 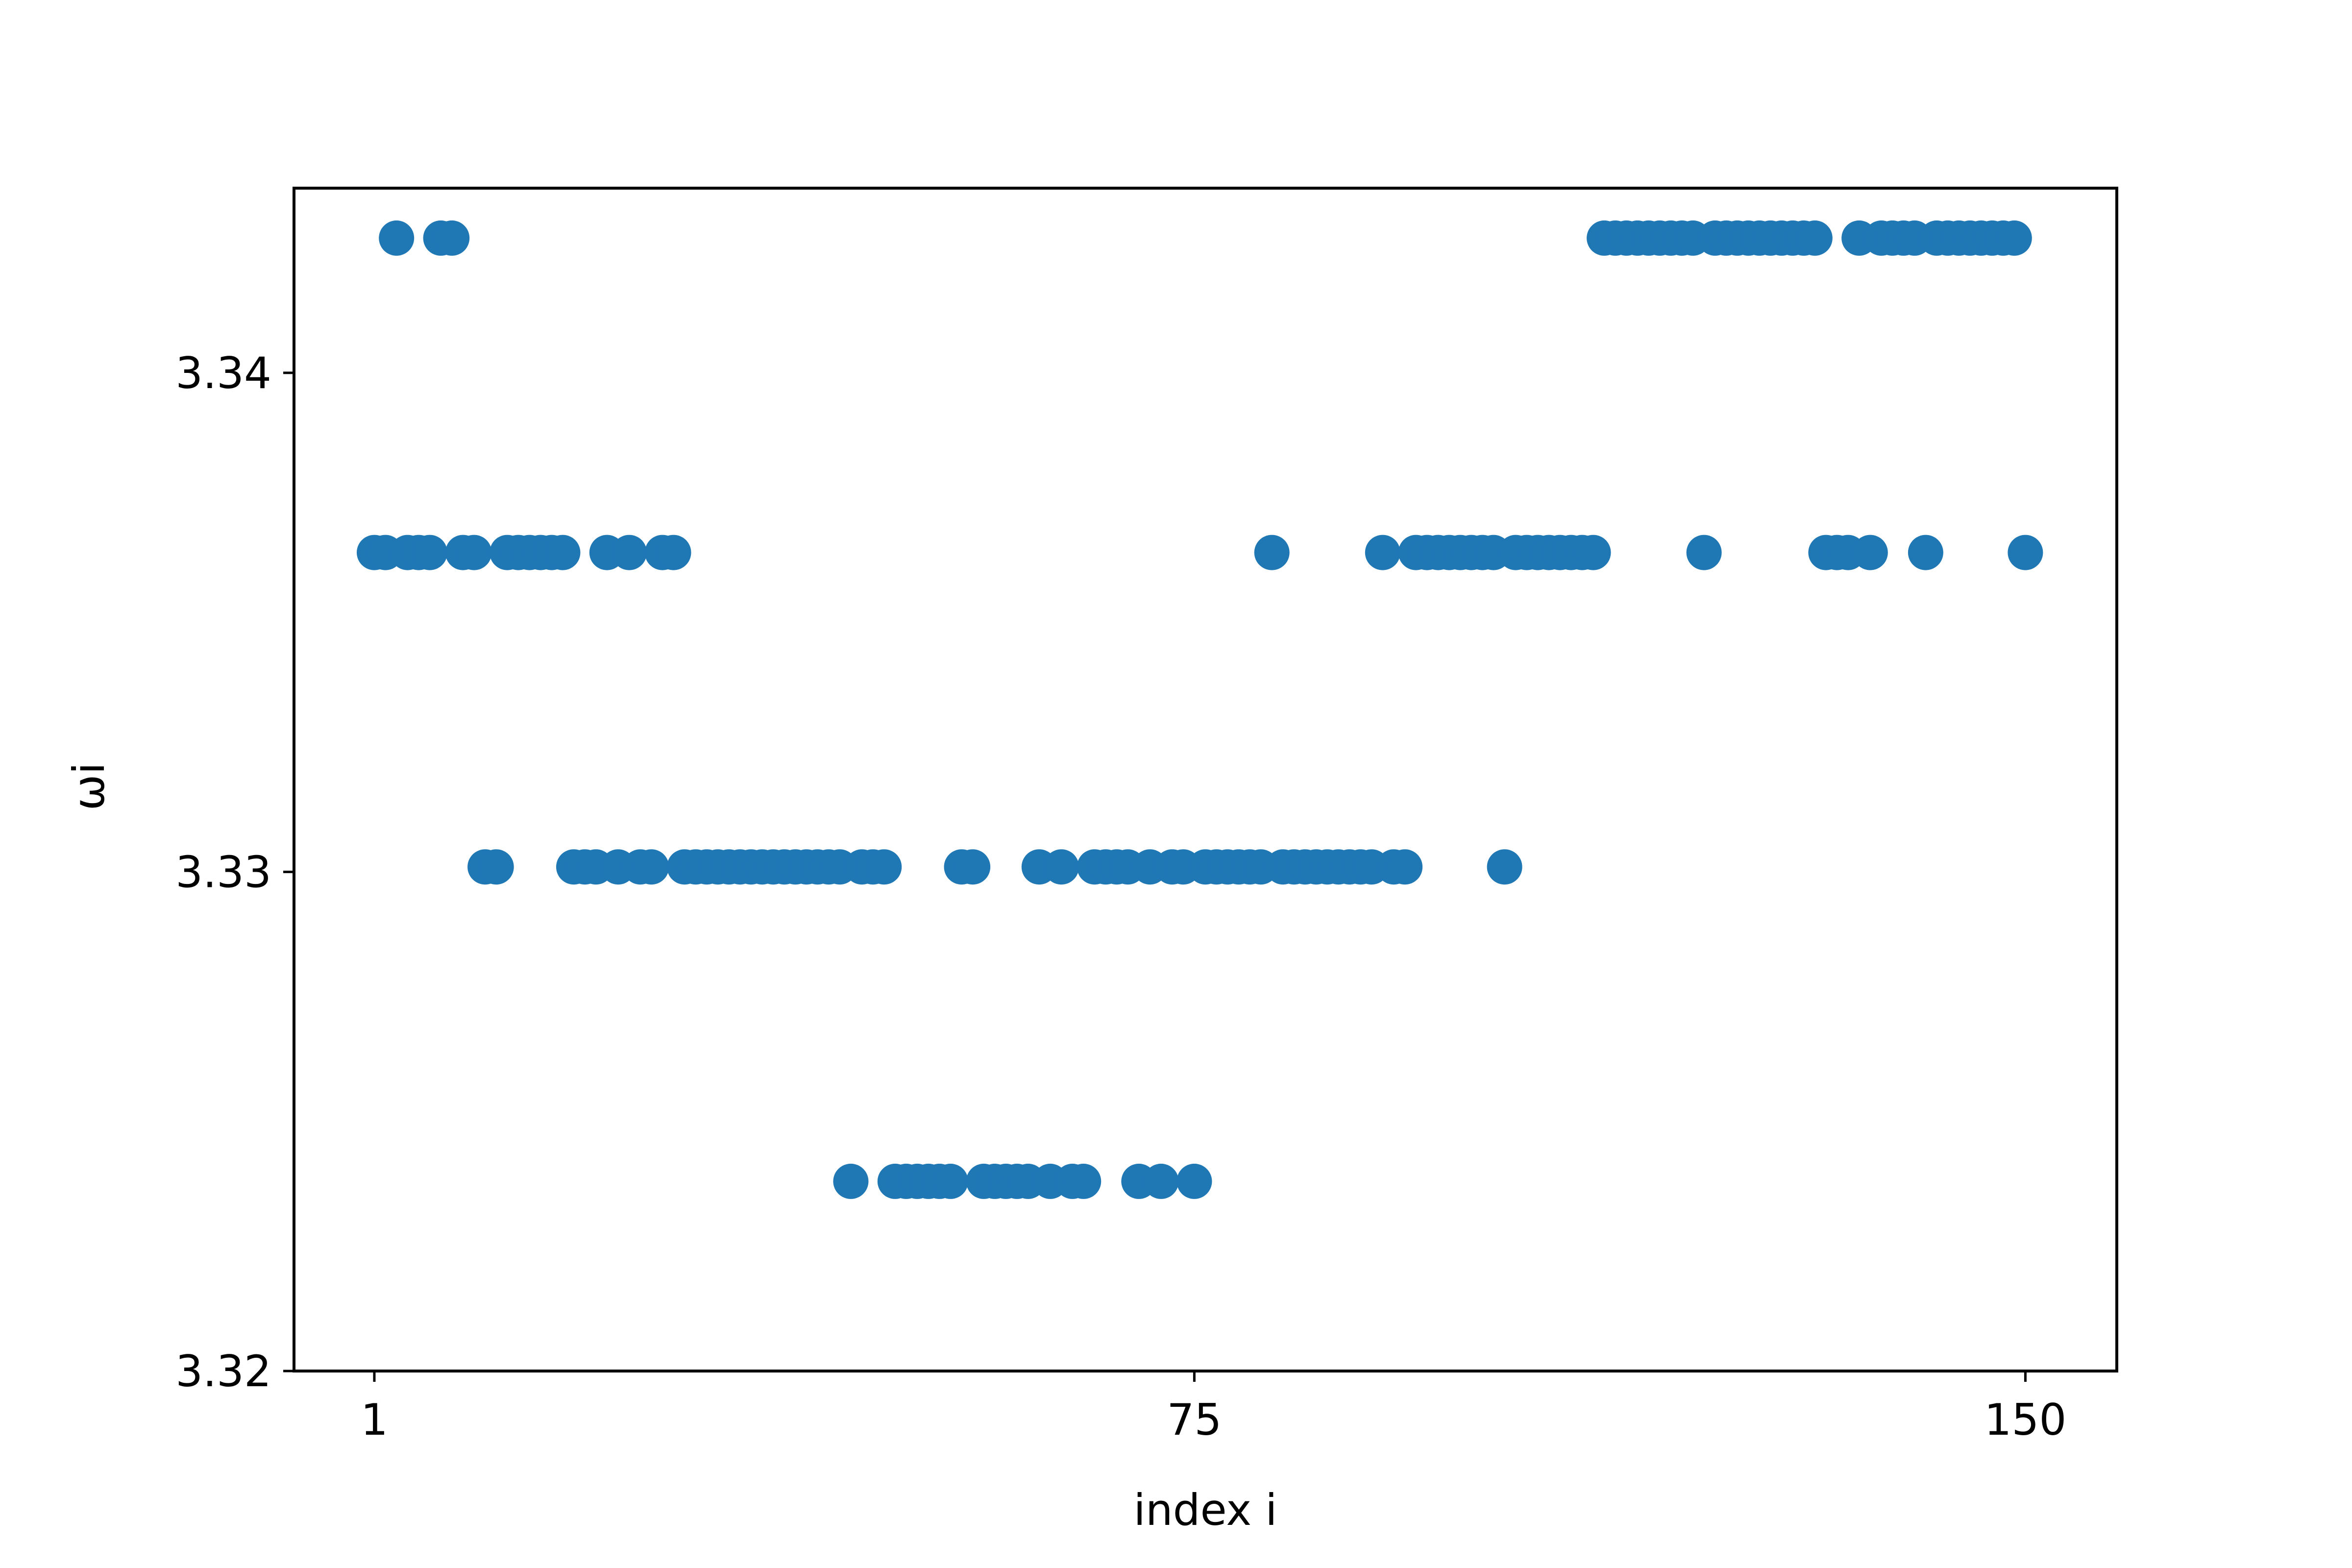 I want to click on y-tick-label-2: 3.33, so click(x=223, y=872).